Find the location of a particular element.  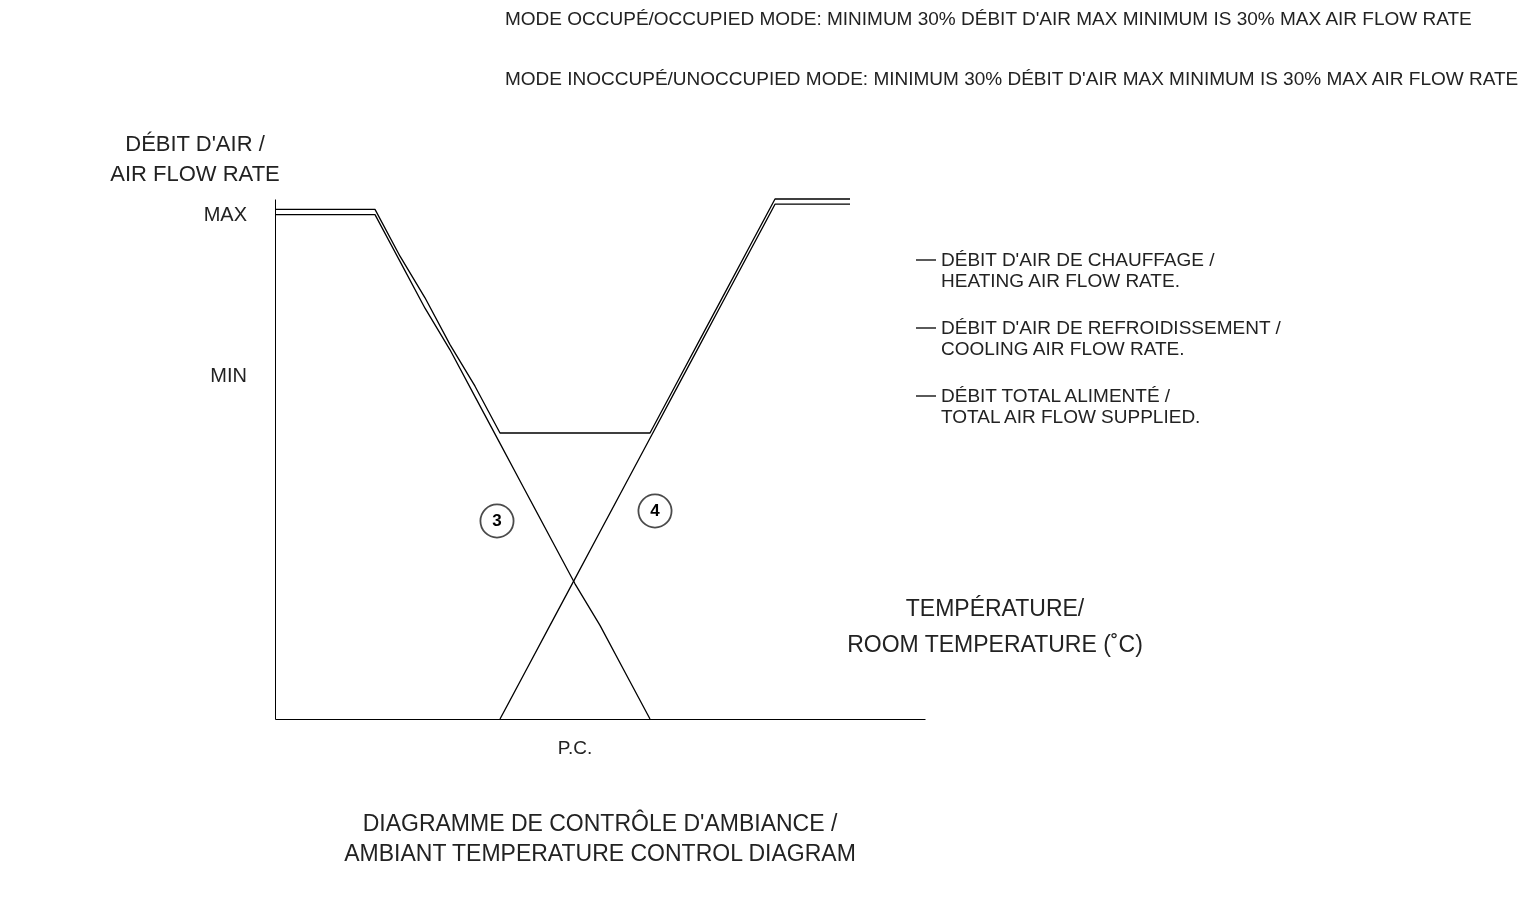

legend-label: DÉBIT D'AIR DE REFROIDISSEMENT / COOLING AIR FLOW RATE. is located at coordinates (1111, 338).